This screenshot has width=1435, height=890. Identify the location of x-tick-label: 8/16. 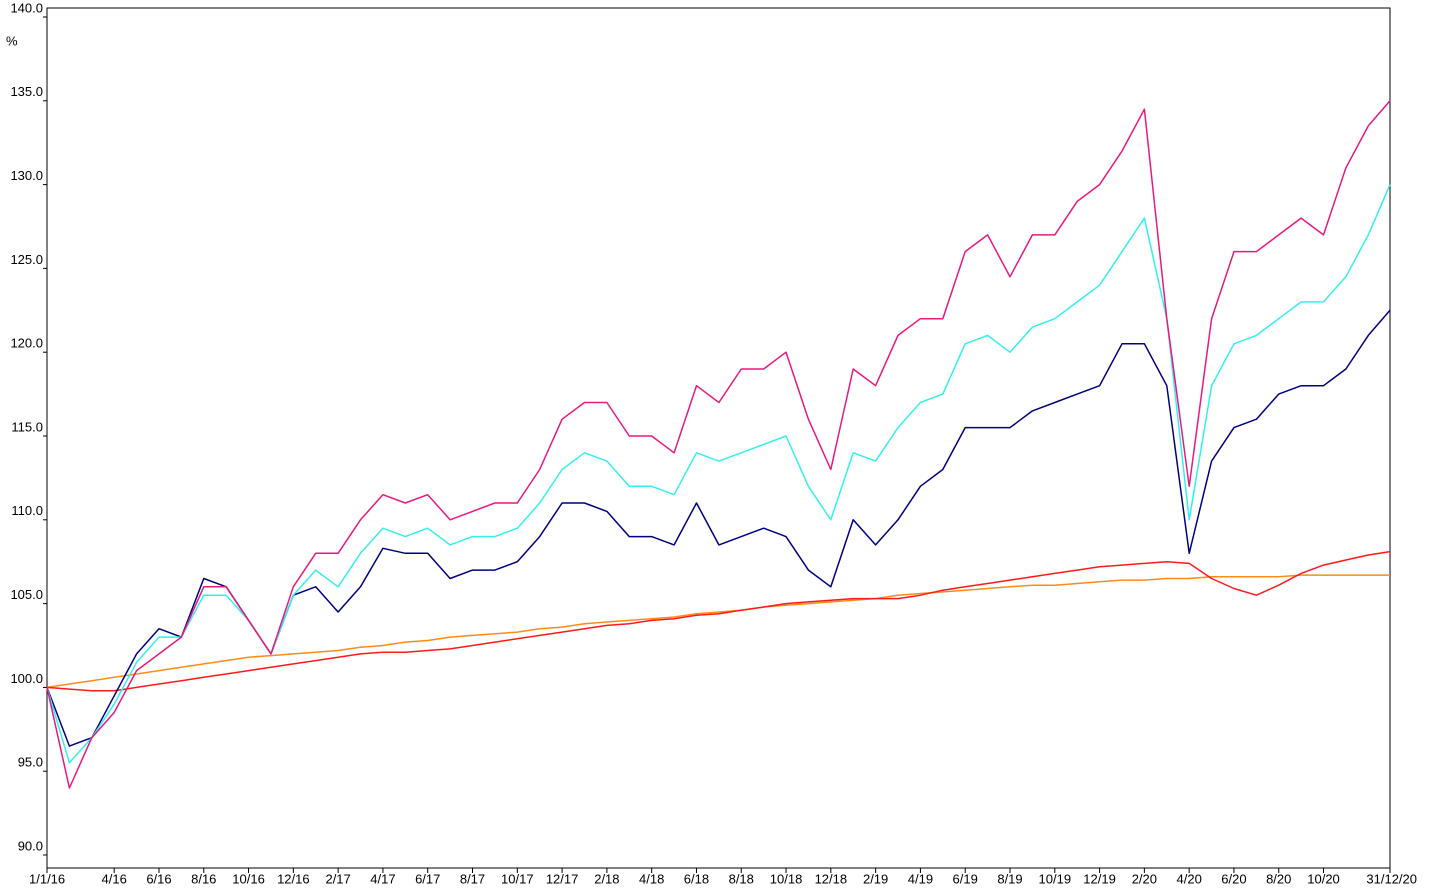
(203, 878).